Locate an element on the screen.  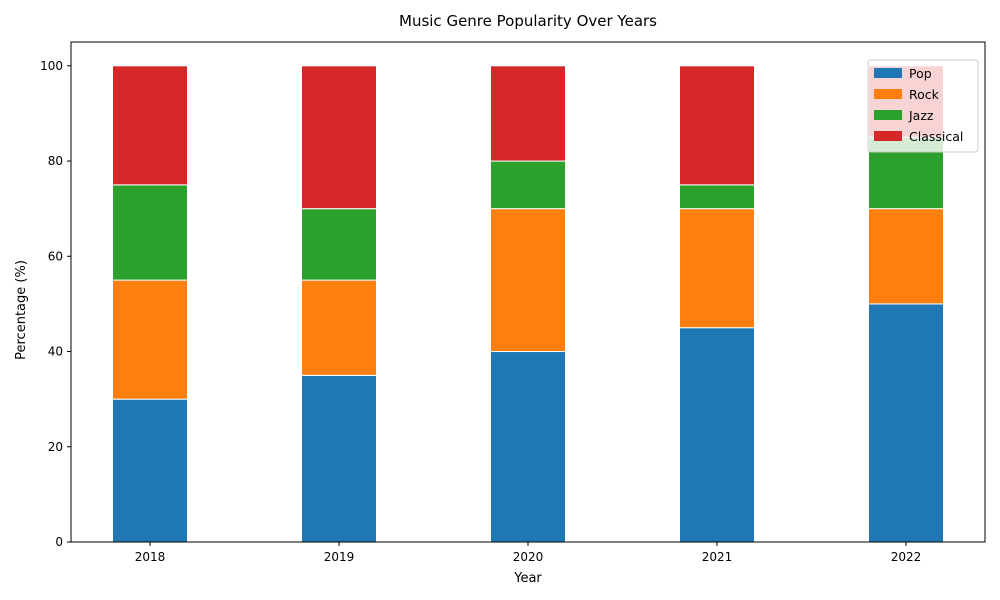
bar-jazz-2018 is located at coordinates (150, 232).